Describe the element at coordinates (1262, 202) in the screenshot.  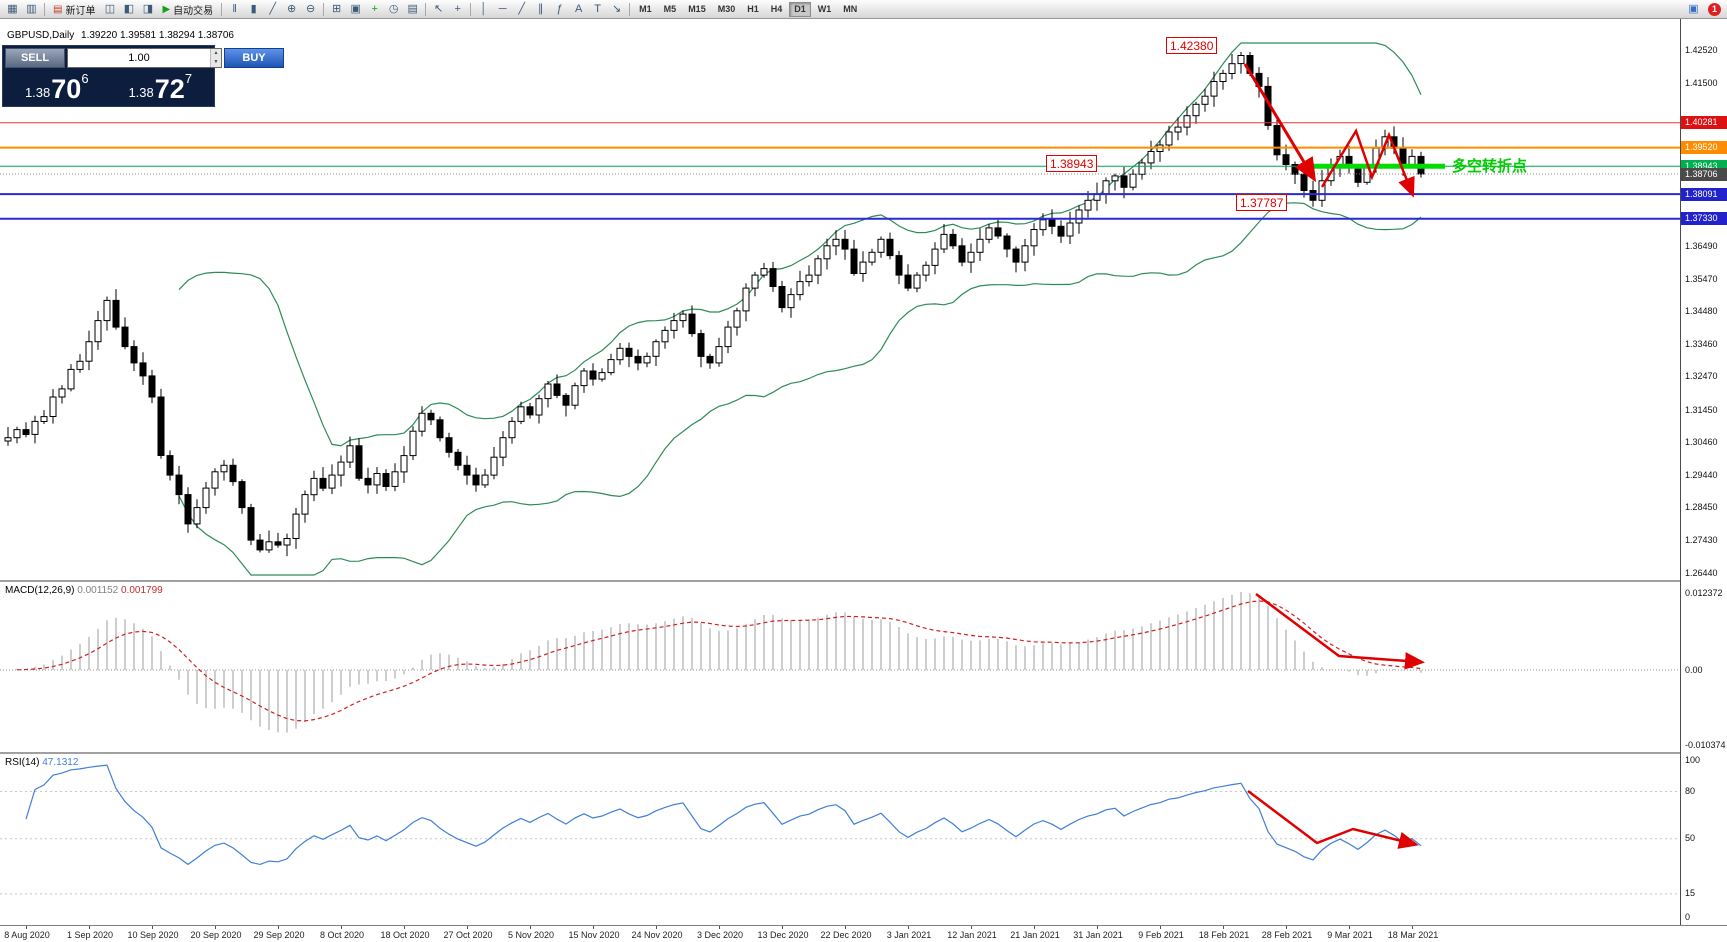
I see `support-price-label: 1.37787` at that location.